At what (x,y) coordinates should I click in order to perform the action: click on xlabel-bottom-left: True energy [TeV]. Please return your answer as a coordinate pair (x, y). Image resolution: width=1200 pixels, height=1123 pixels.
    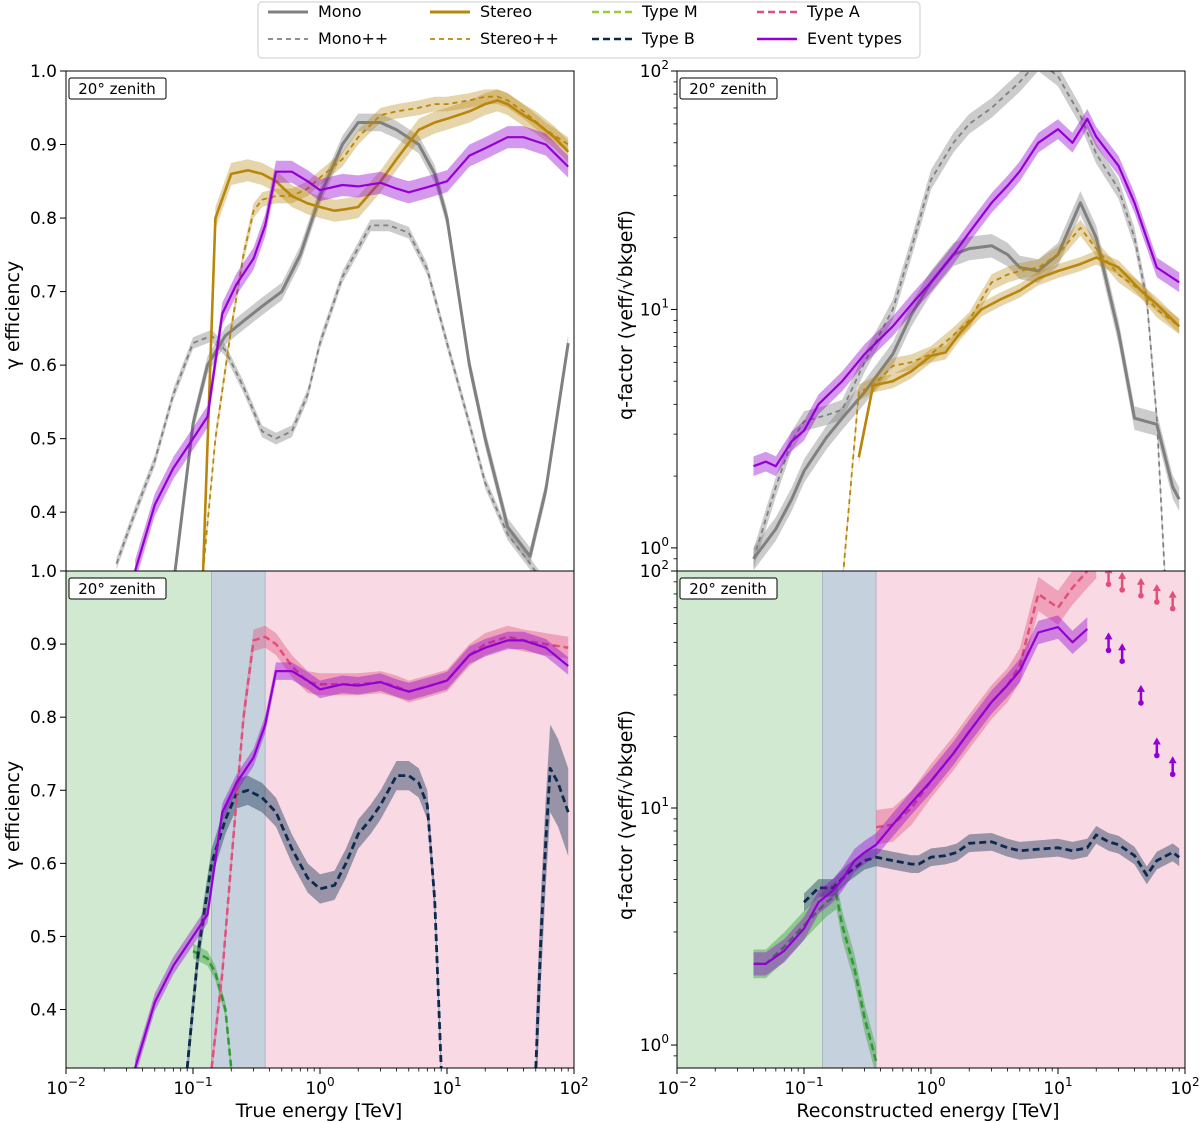
    Looking at the image, I should click on (319, 1111).